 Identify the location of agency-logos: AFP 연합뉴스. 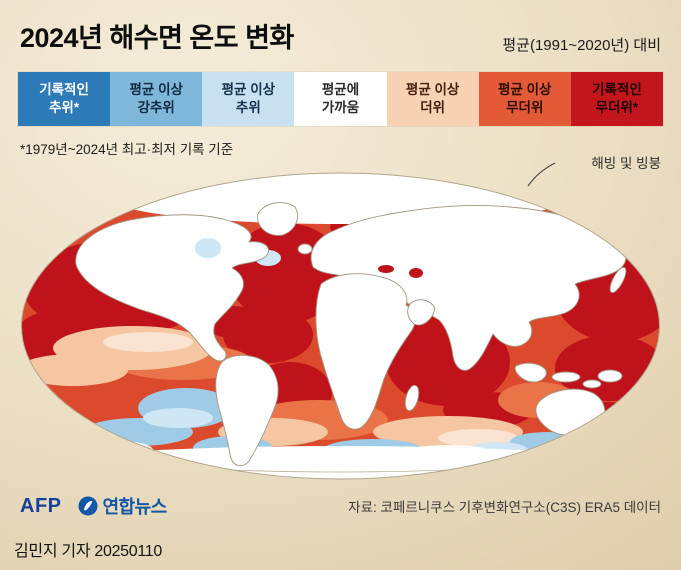
(93, 506).